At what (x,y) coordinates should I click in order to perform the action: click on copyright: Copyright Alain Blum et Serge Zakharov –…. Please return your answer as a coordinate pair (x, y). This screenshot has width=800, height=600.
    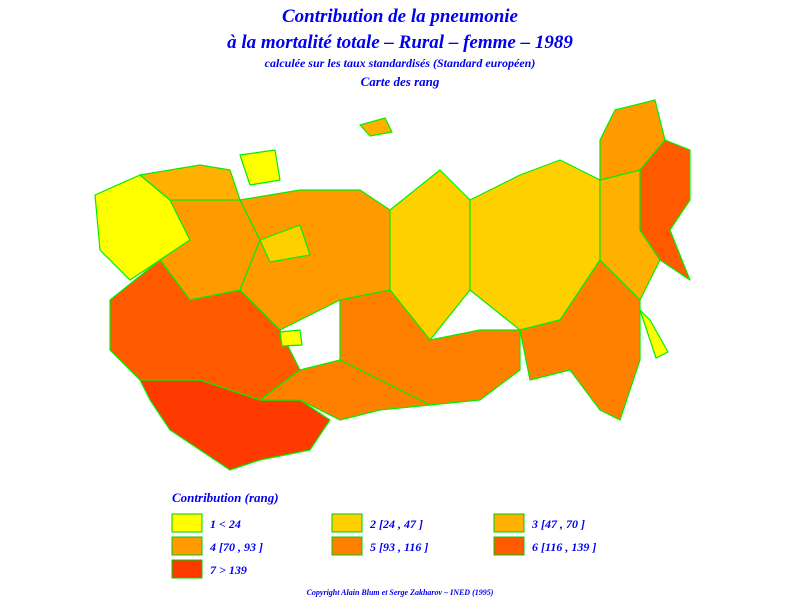
    Looking at the image, I should click on (400, 592).